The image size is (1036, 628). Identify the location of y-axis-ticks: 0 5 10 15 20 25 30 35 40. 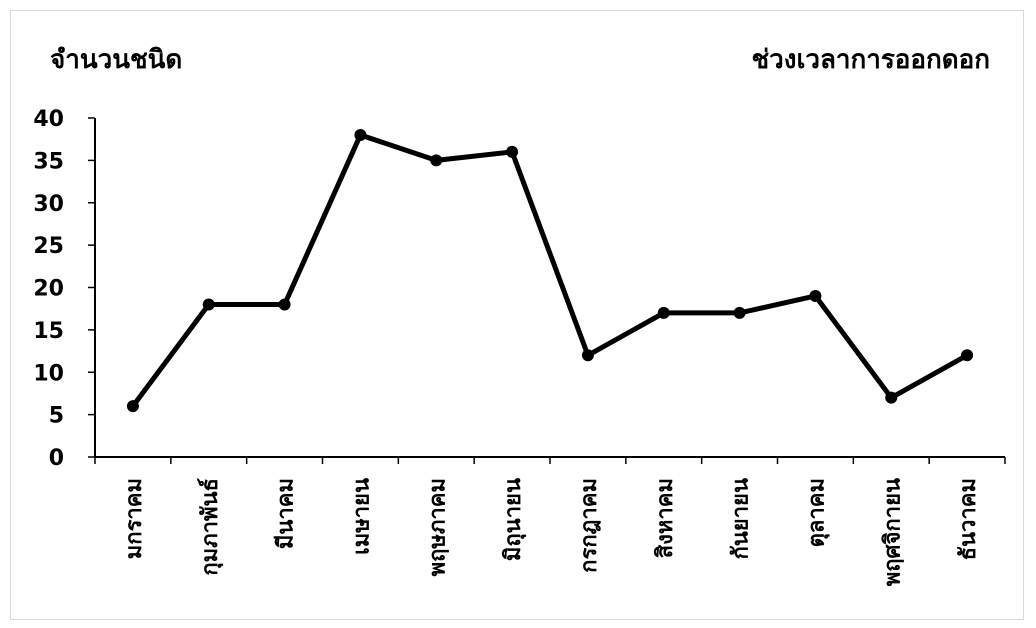
(64, 289).